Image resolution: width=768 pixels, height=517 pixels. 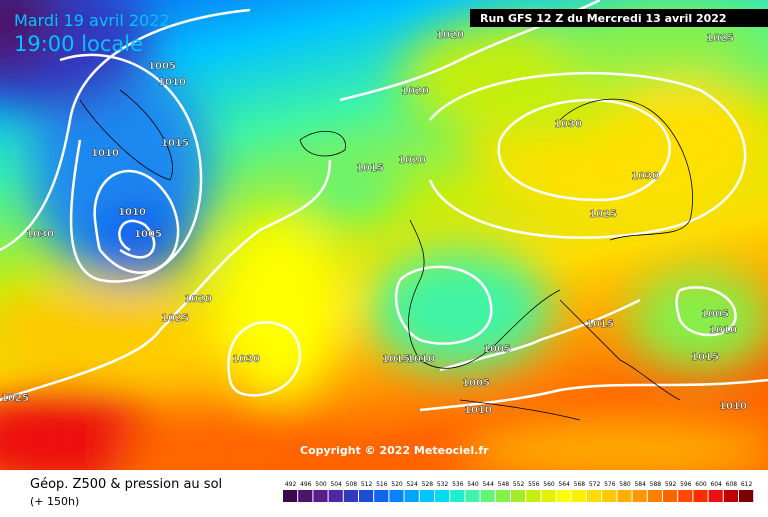 I want to click on legend-value: 496, so click(x=306, y=484).